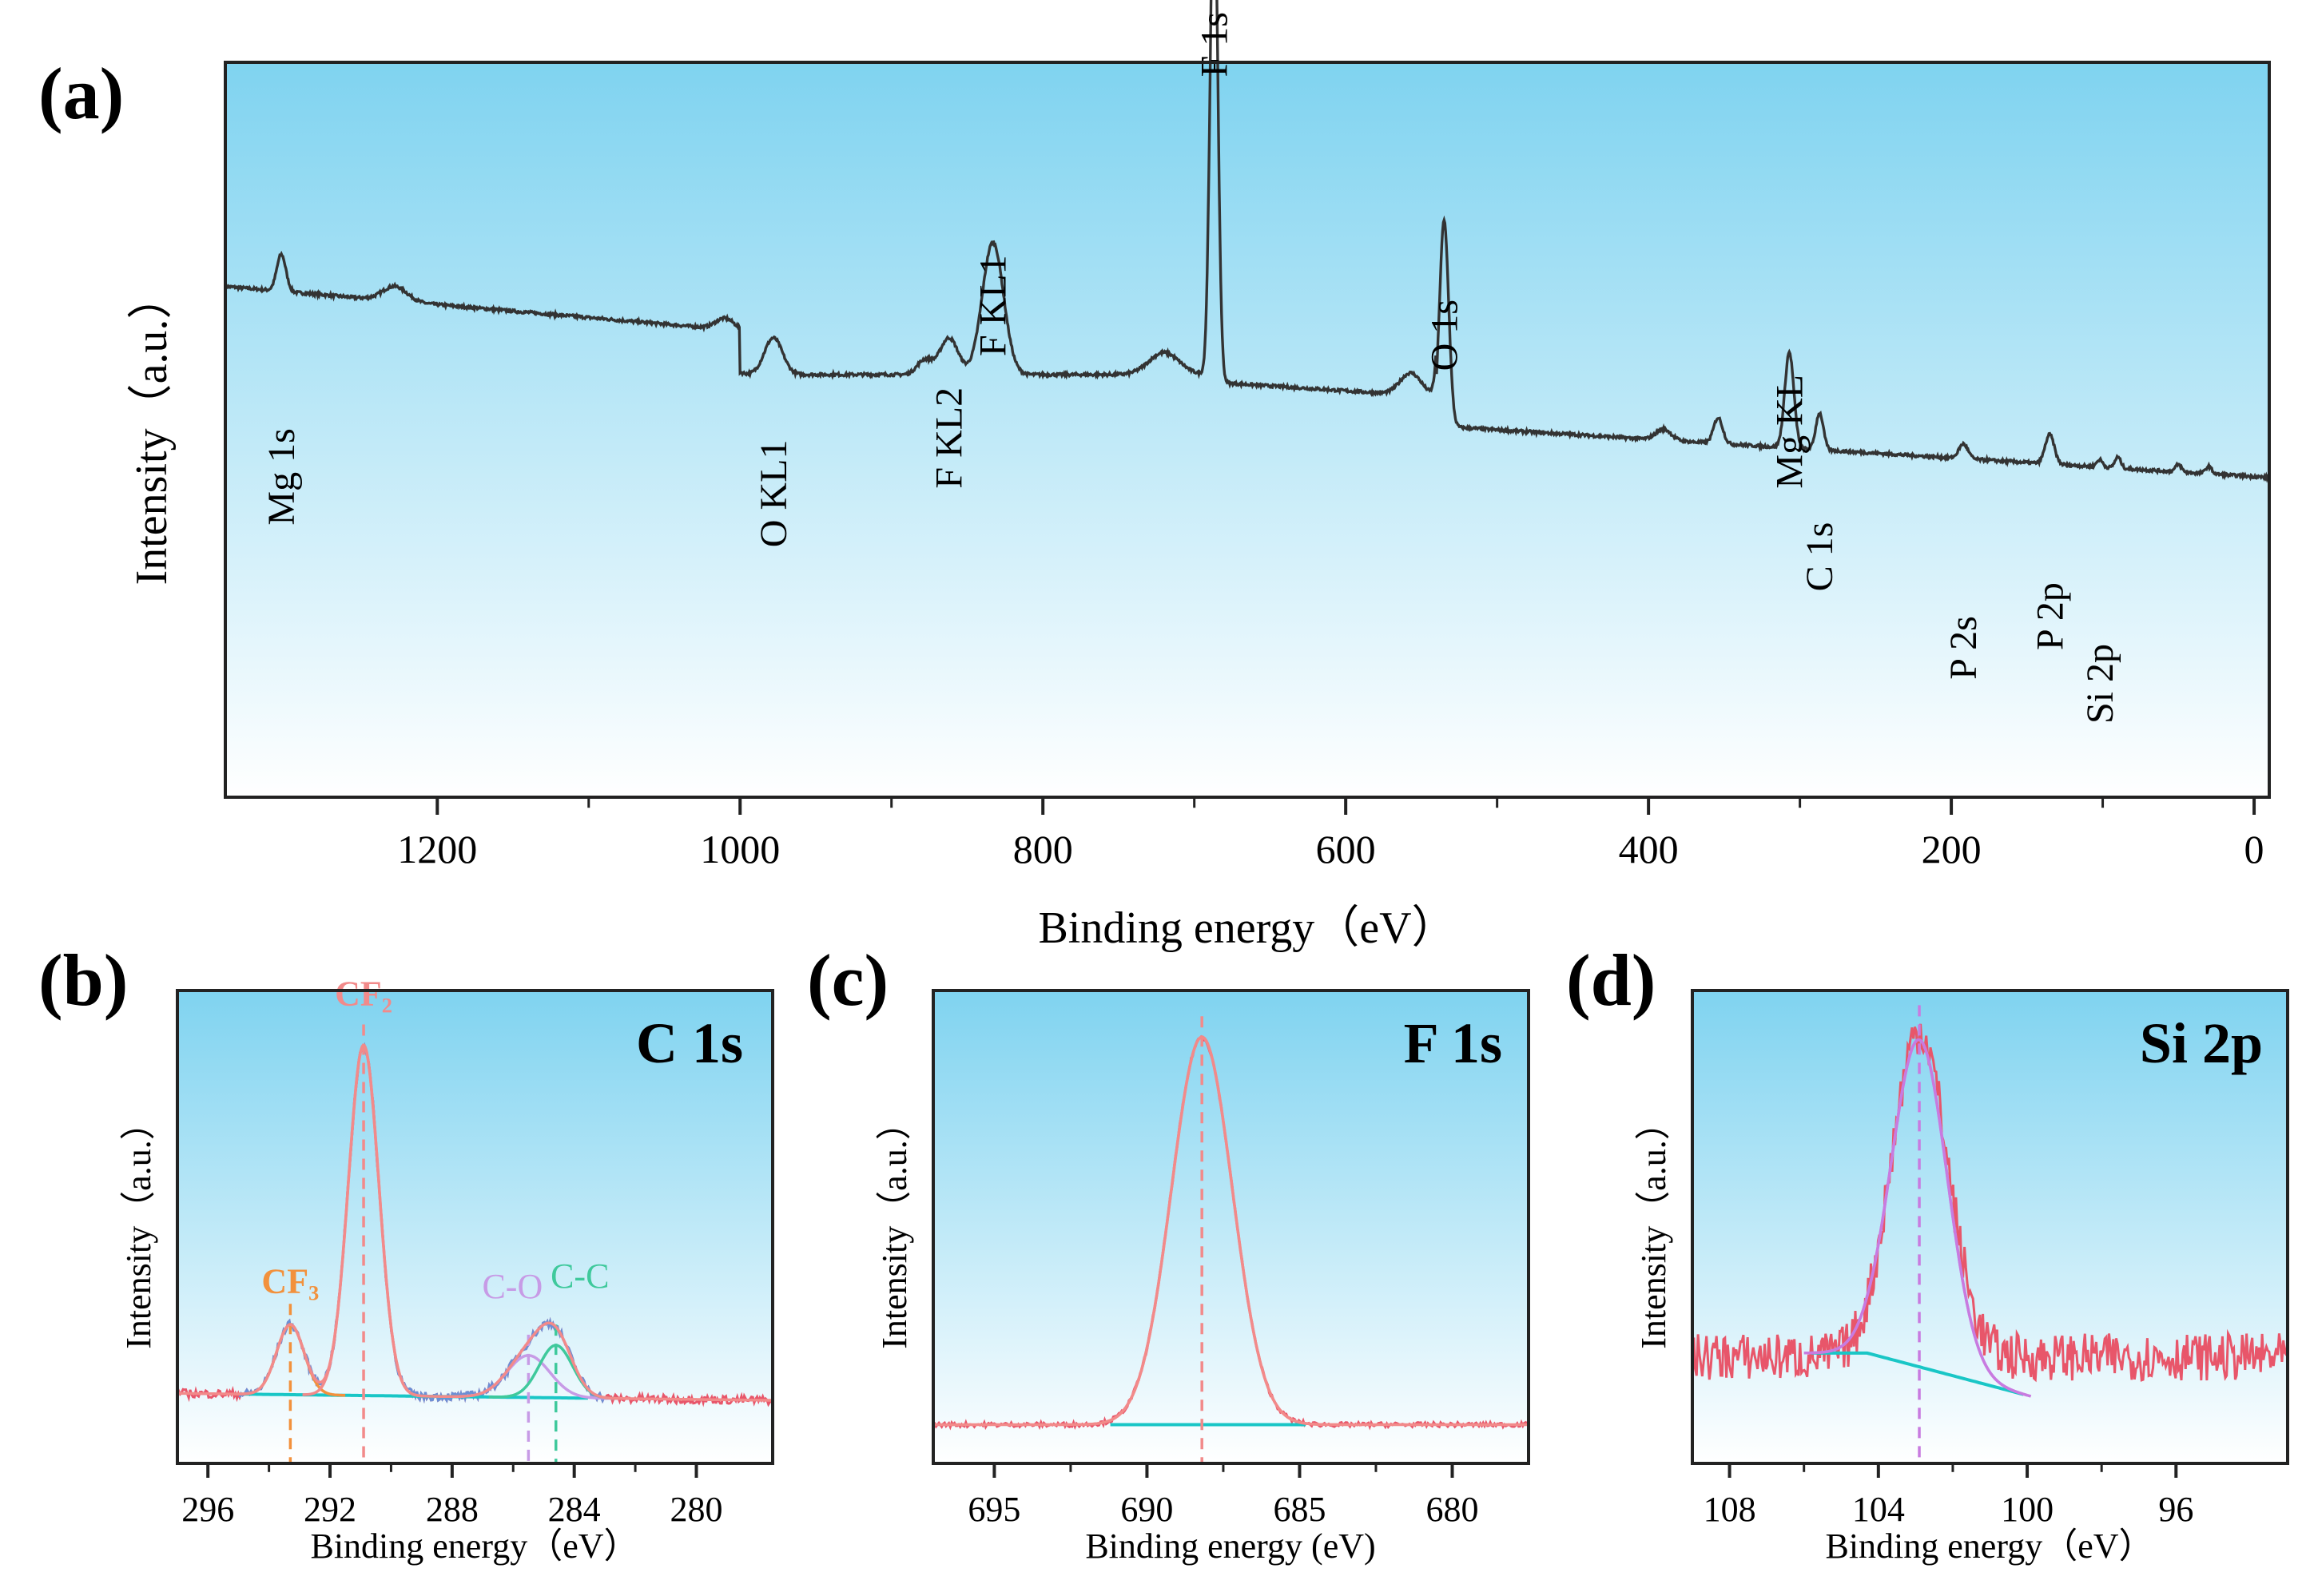 The width and height of the screenshot is (2310, 1596). I want to click on f1s-y-axis-label: Intensity（a.u.）, so click(894, 1227).